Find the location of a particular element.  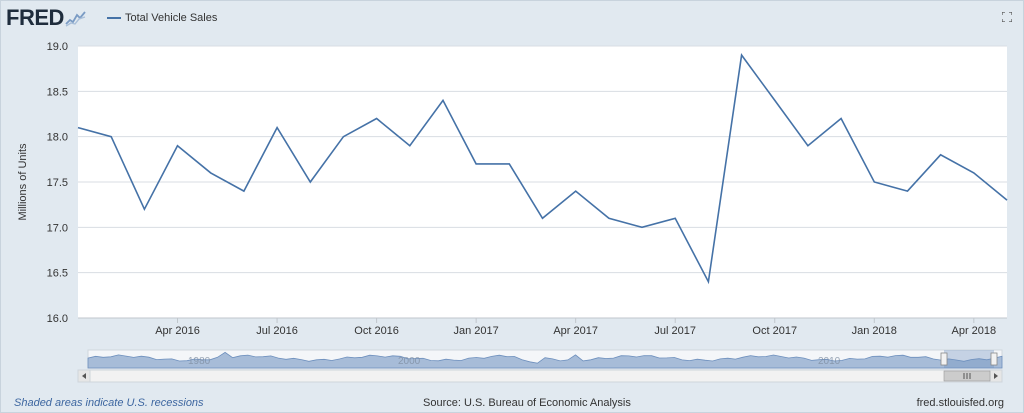

navigator-label: 2010 is located at coordinates (829, 361).